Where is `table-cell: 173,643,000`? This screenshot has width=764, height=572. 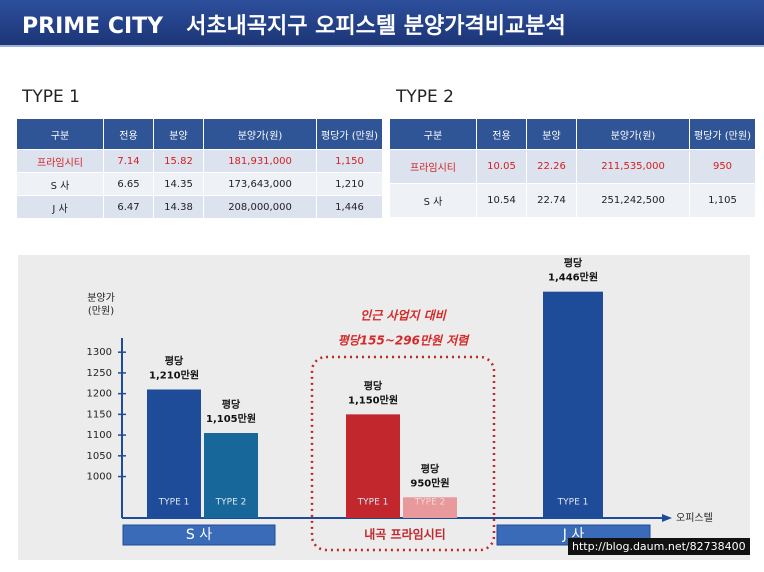
table-cell: 173,643,000 is located at coordinates (260, 184).